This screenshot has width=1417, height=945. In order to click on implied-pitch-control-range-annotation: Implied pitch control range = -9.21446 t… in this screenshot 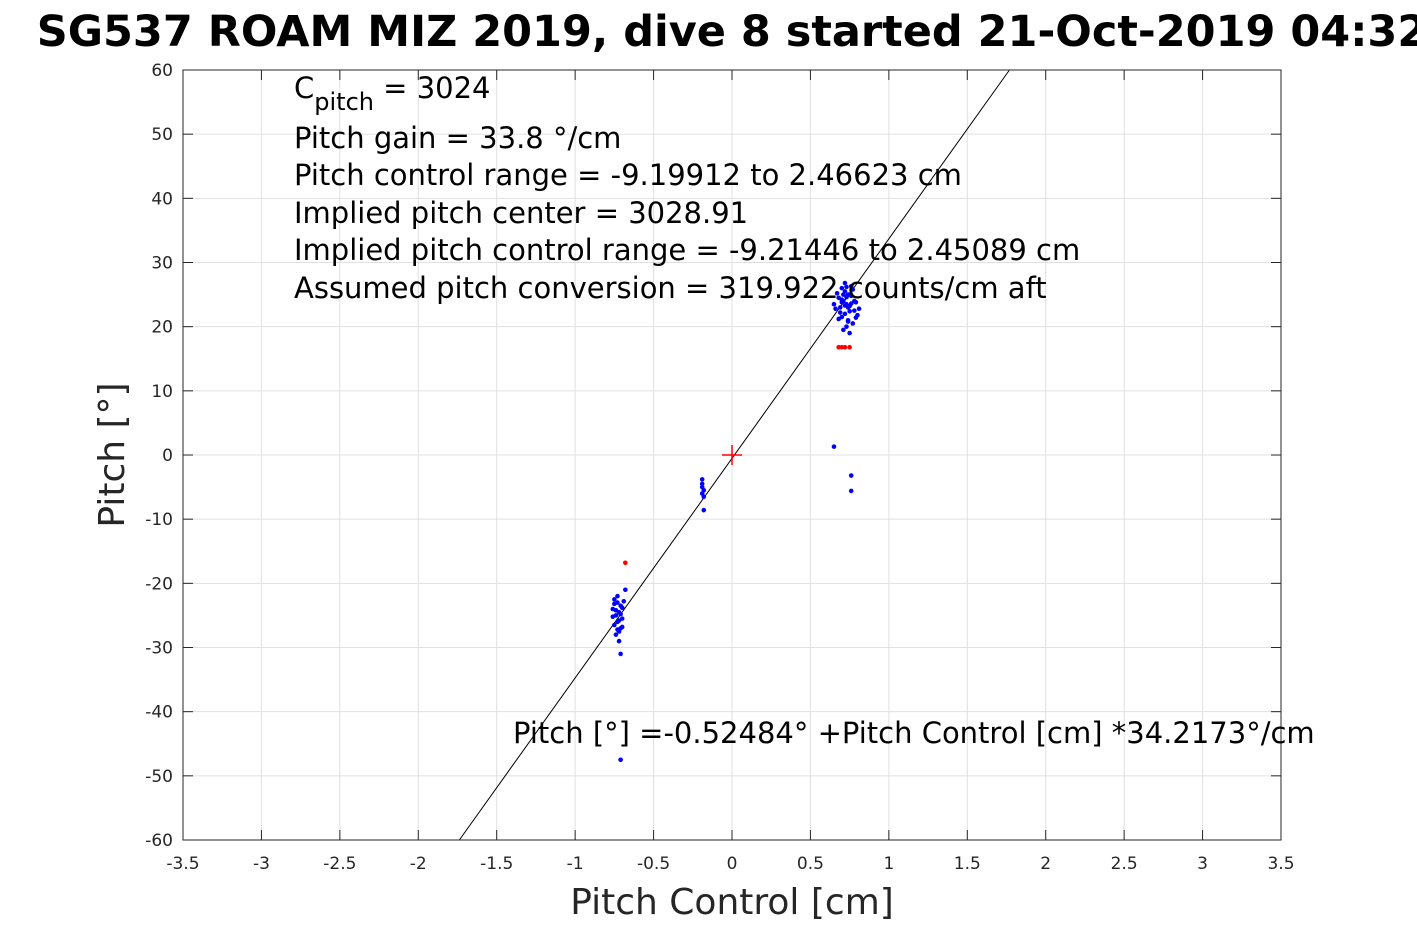, I will do `click(687, 250)`.